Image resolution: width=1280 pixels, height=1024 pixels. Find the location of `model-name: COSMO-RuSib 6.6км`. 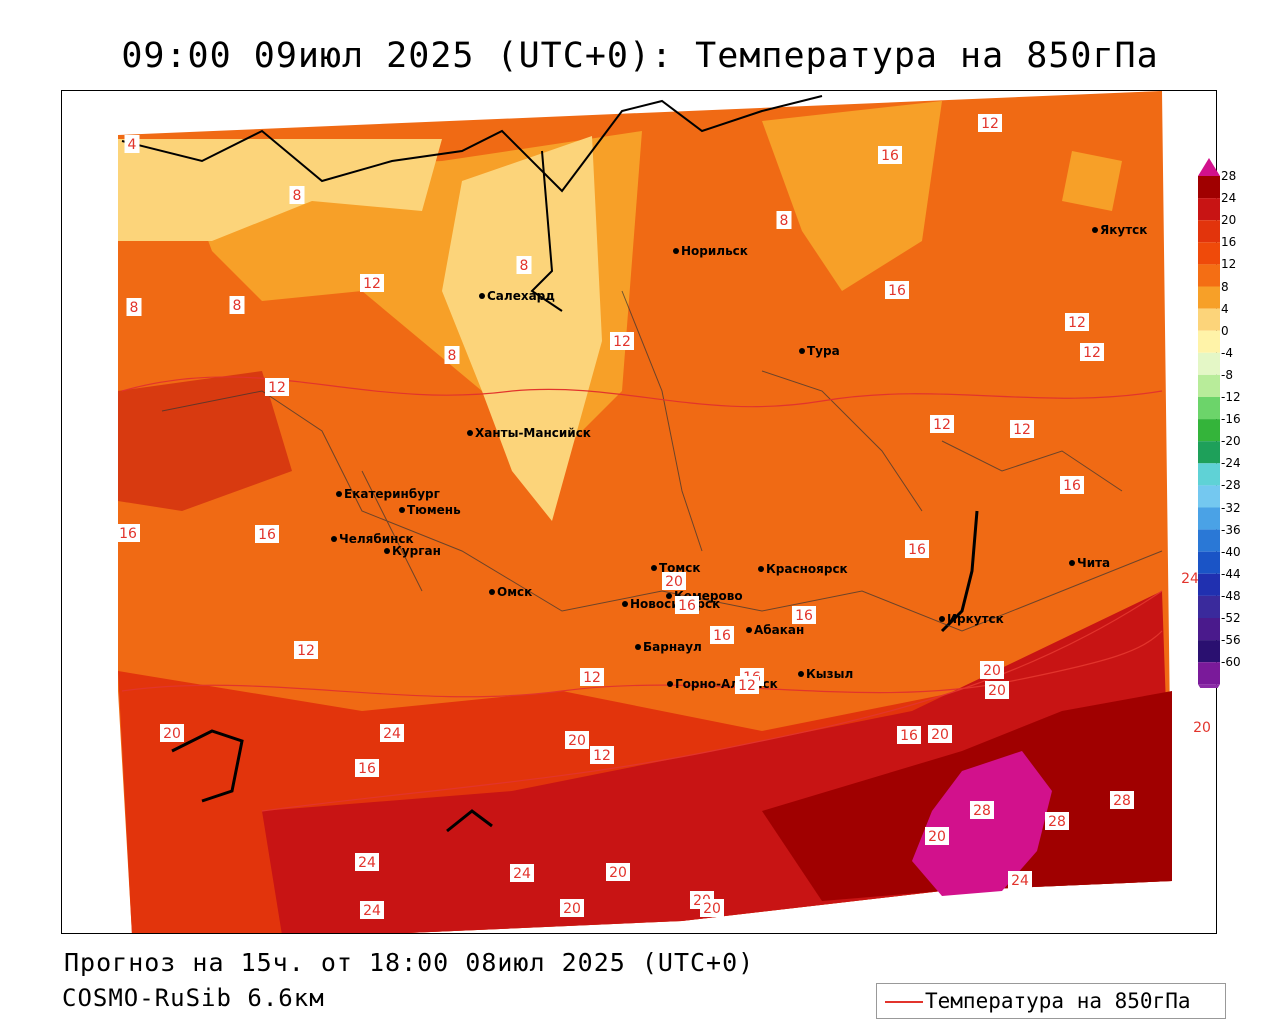

model-name: COSMO-RuSib 6.6км is located at coordinates (193, 998).